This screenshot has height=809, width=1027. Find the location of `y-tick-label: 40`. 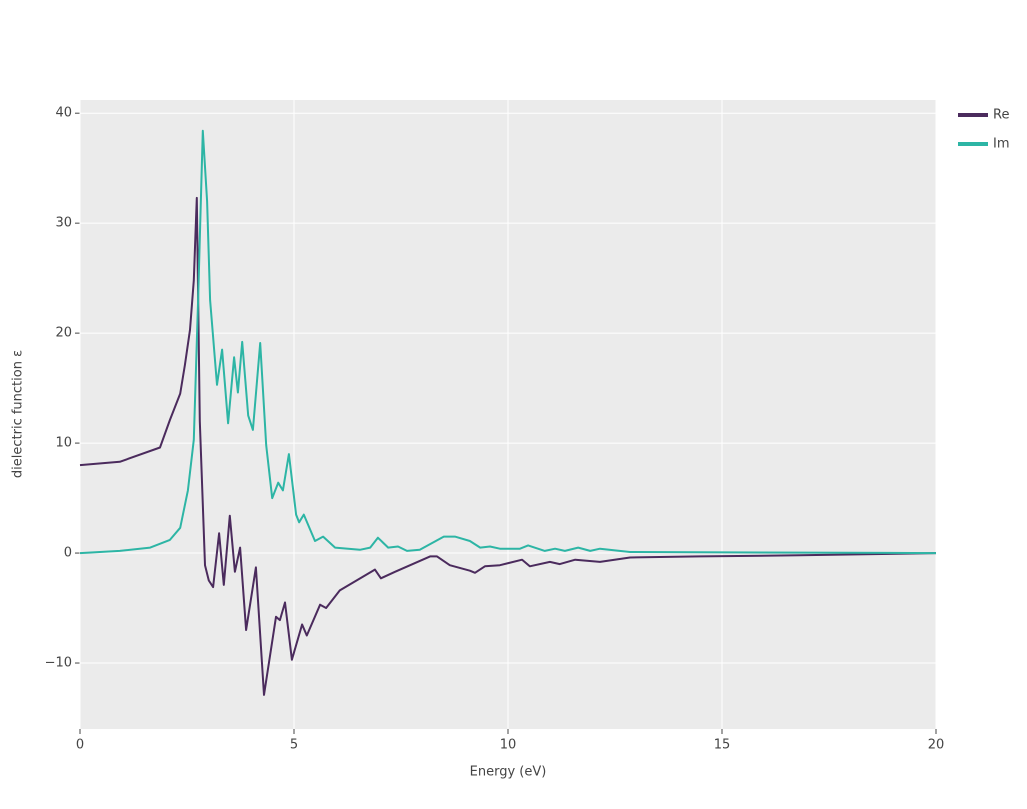

y-tick-label: 40 is located at coordinates (63, 113).